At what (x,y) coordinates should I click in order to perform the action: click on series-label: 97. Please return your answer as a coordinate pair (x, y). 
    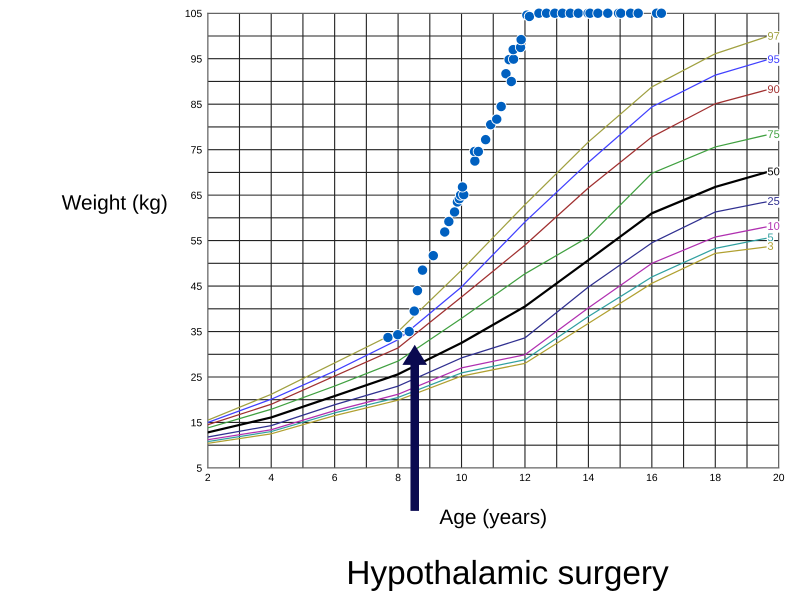
    Looking at the image, I should click on (774, 36).